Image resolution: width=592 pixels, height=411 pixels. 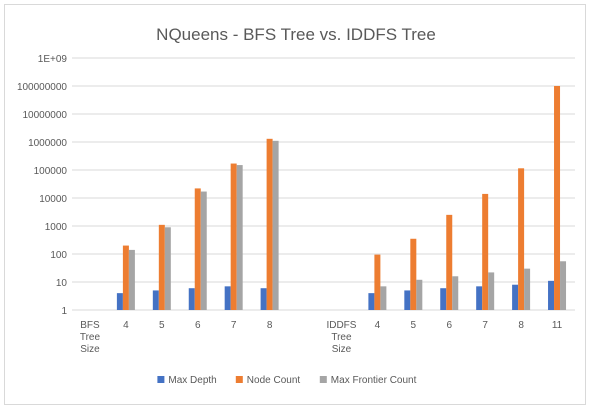 What do you see at coordinates (90, 337) in the screenshot?
I see `x-tick-label: BFS Tree Size` at bounding box center [90, 337].